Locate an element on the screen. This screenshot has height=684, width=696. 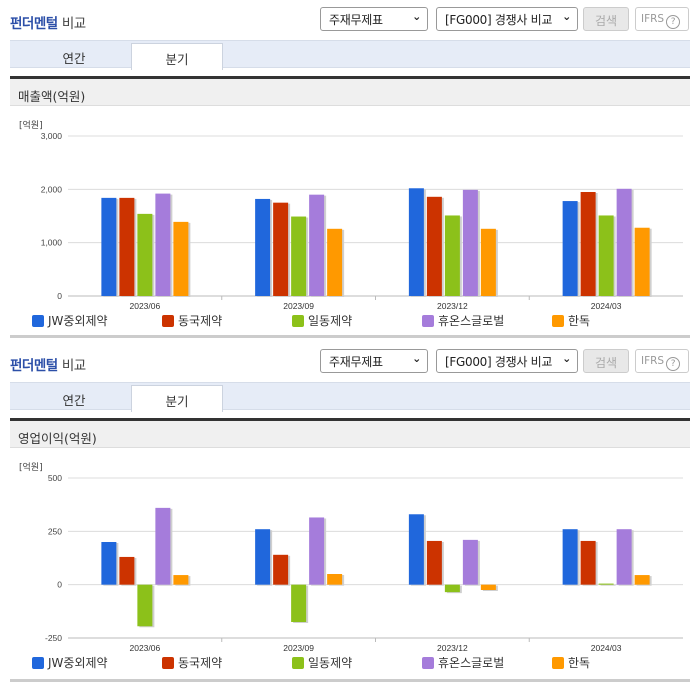
x-tick-label: 2023/12 is located at coordinates (452, 648).